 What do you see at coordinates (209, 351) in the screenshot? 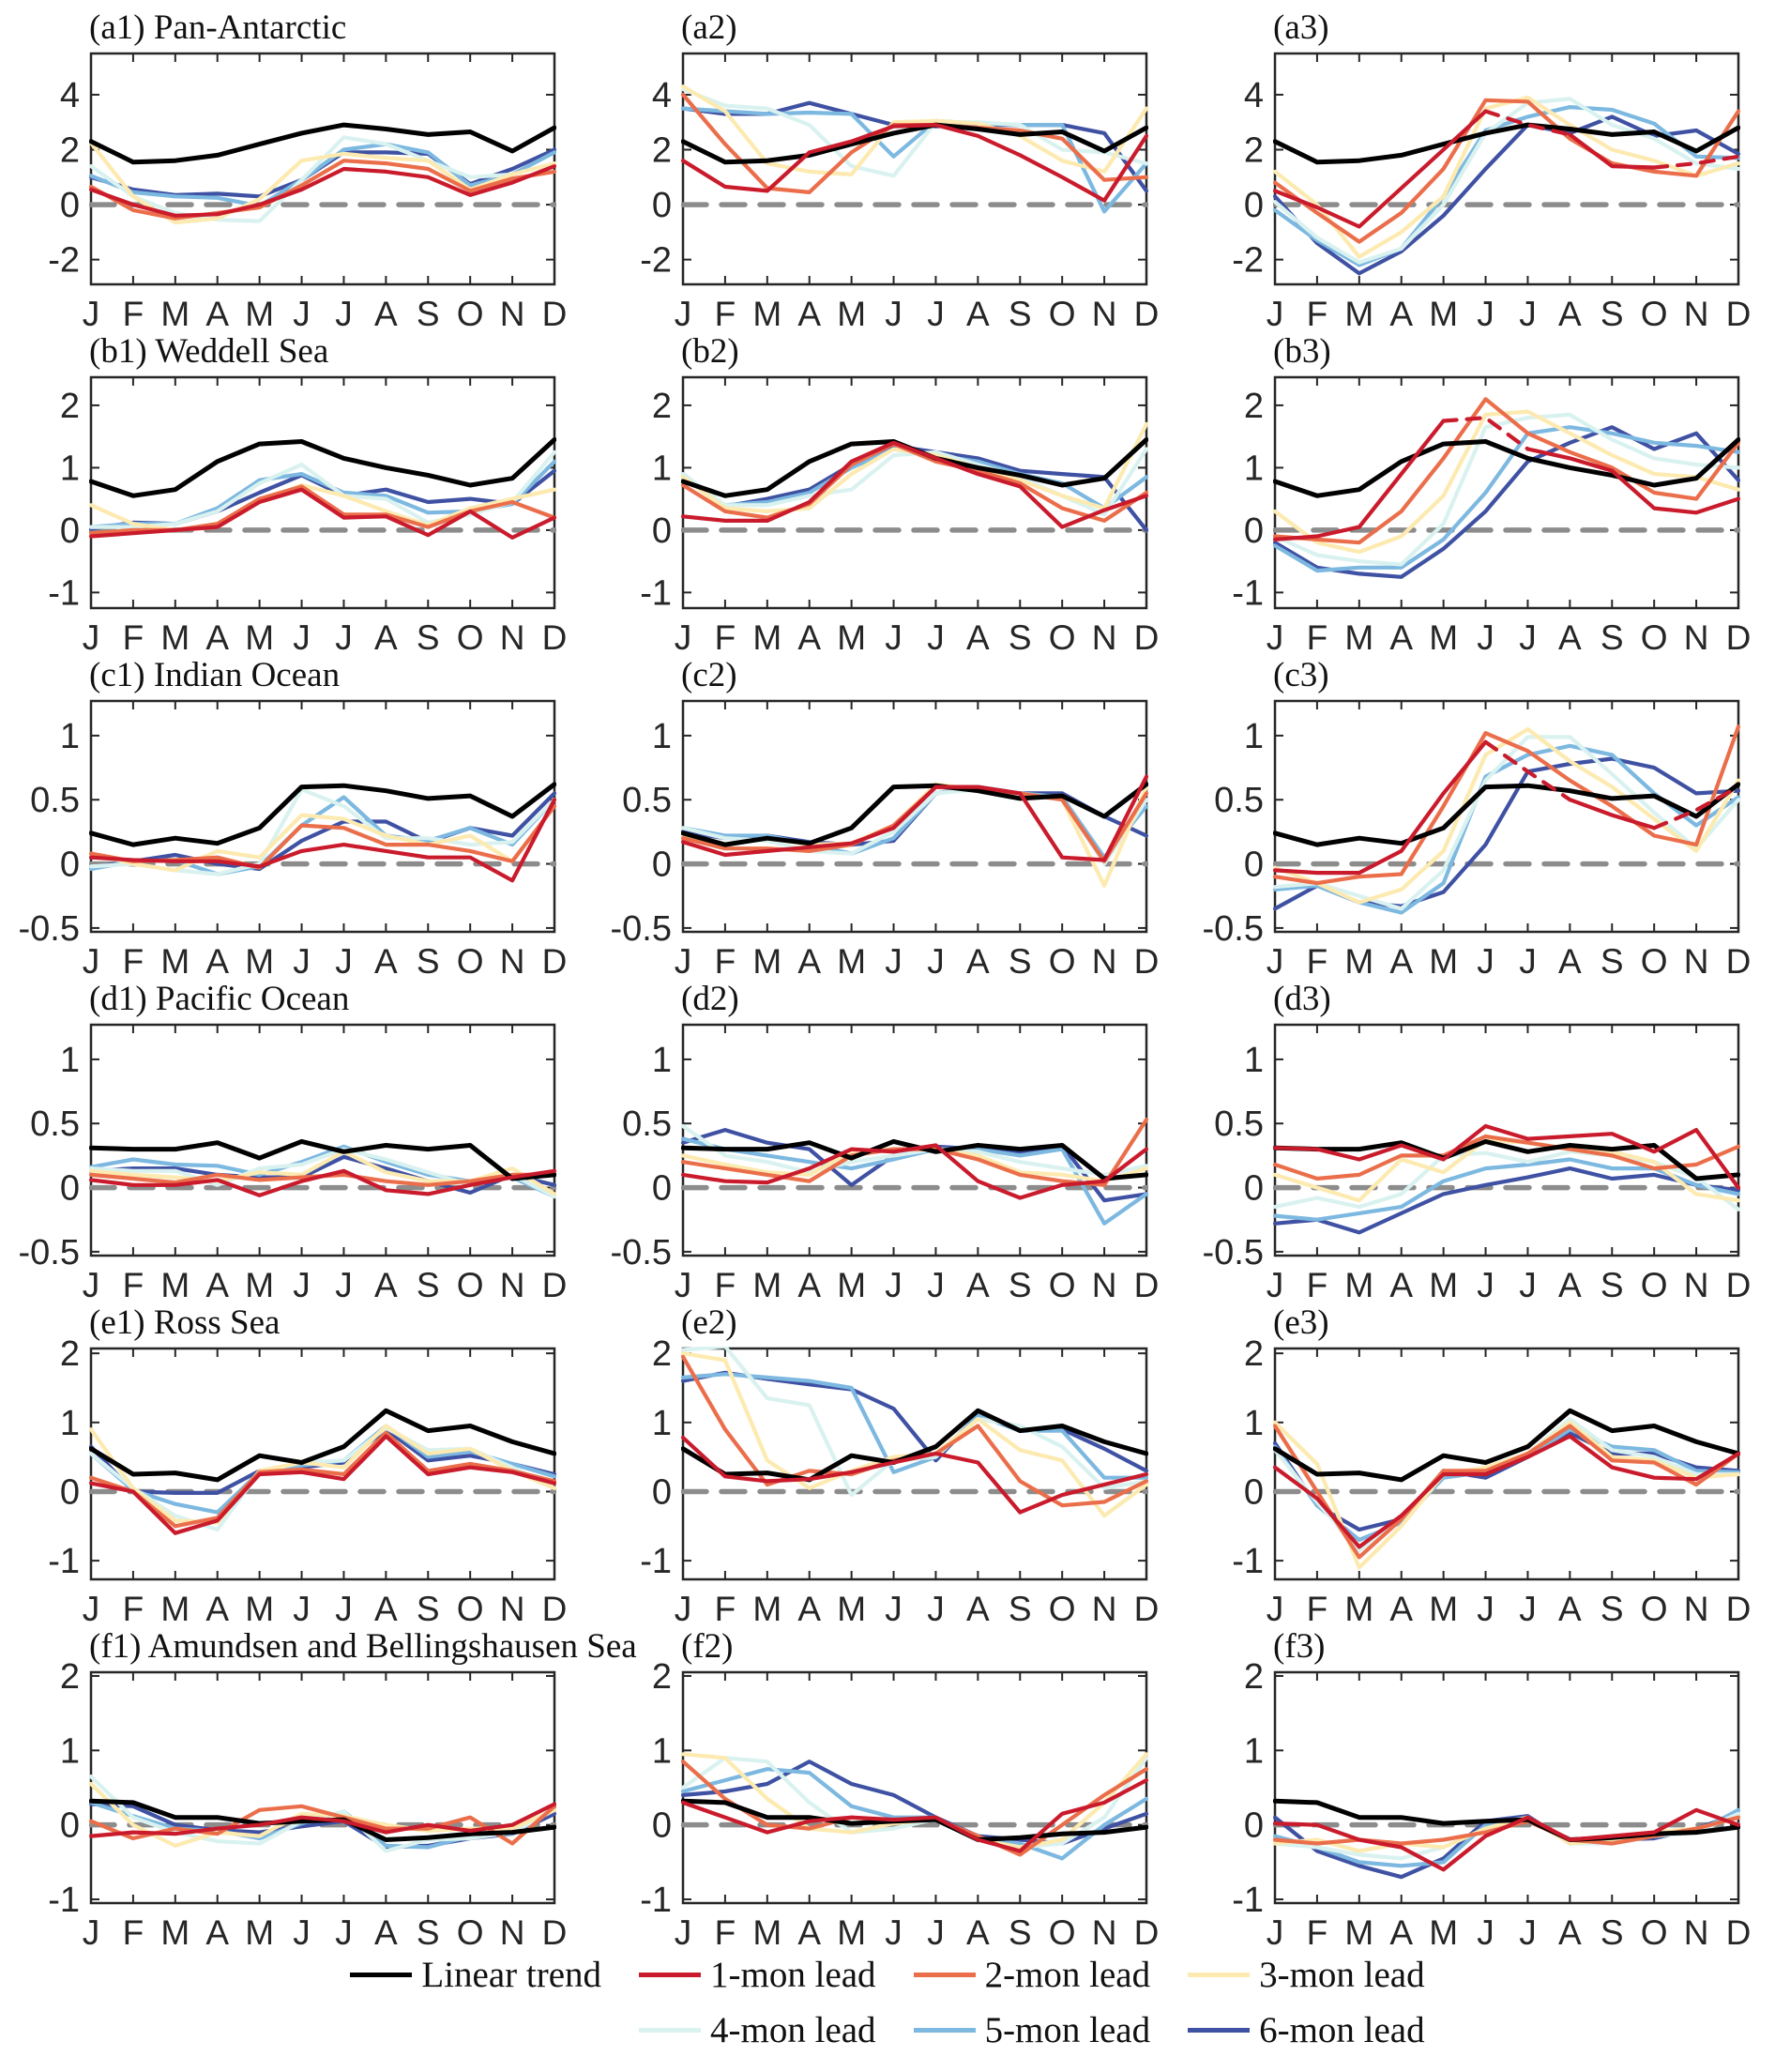
I see `panel-title: (b1) Weddell Sea` at bounding box center [209, 351].